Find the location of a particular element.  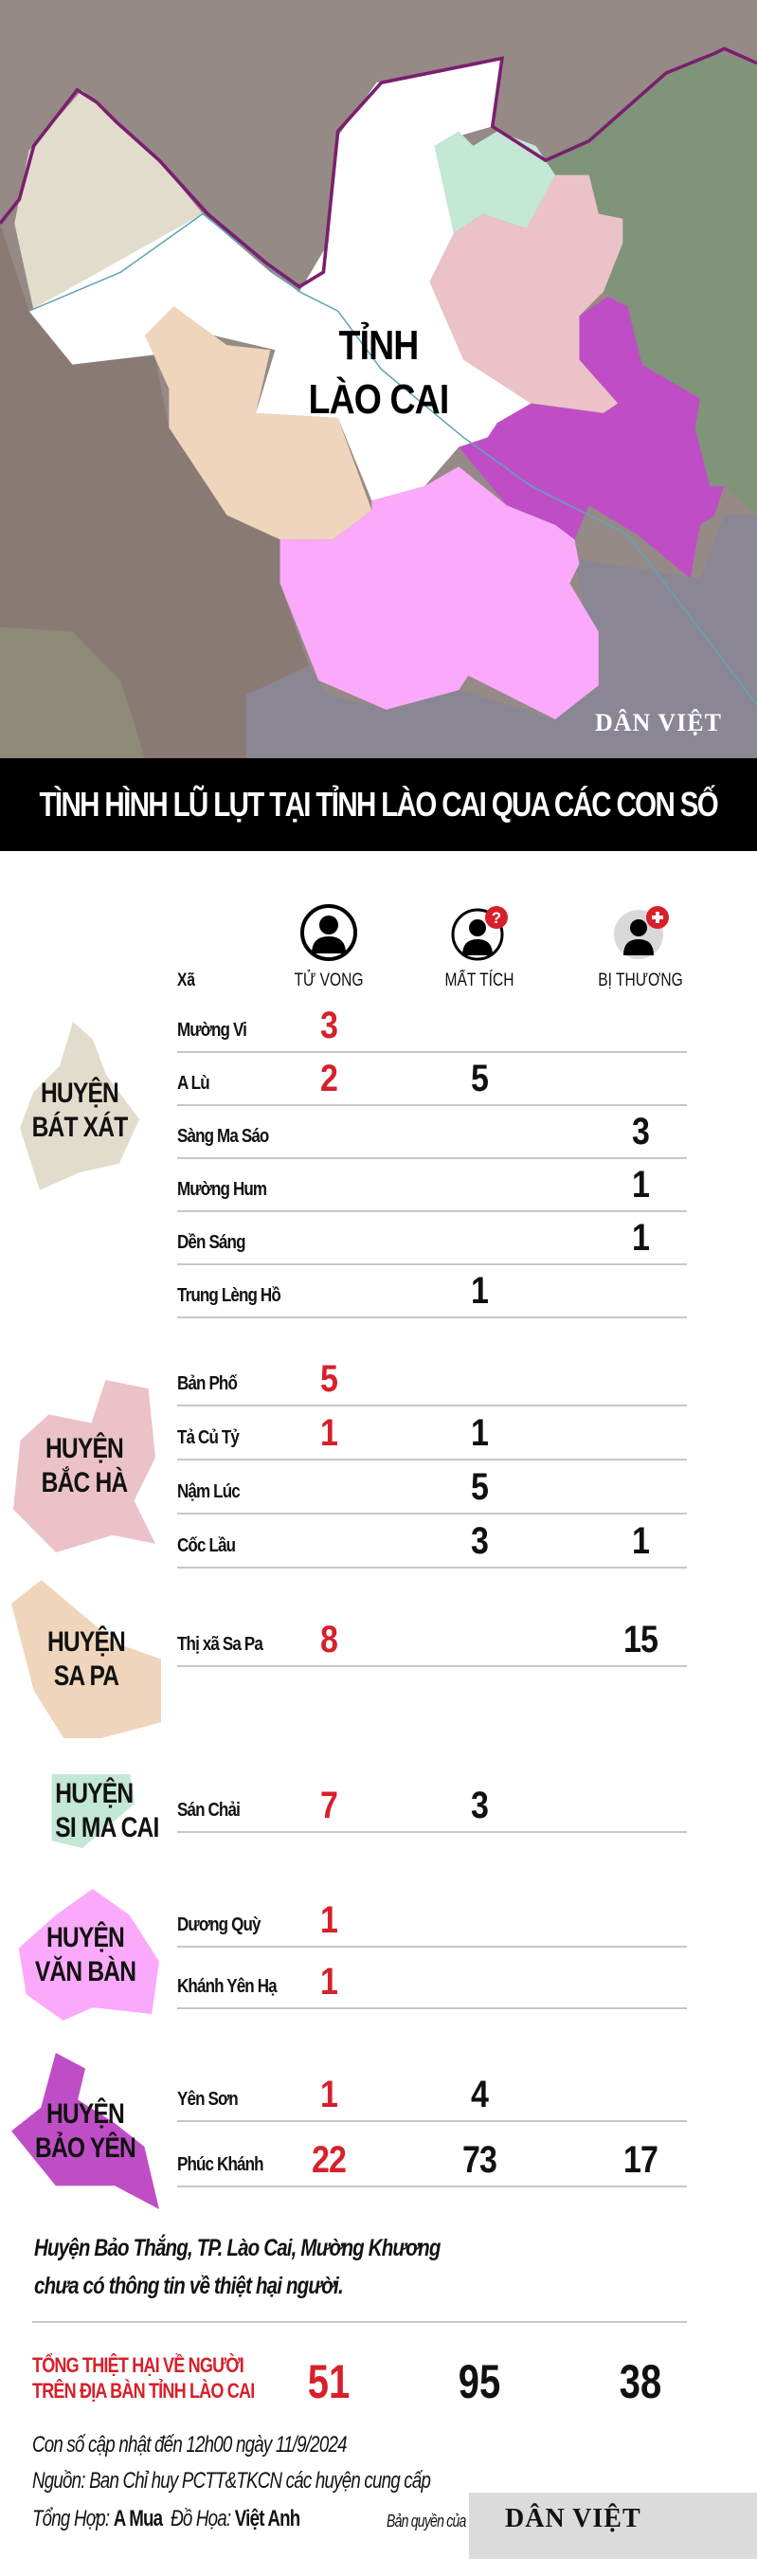

graphics-label: Đồ Họa: is located at coordinates (201, 2518).